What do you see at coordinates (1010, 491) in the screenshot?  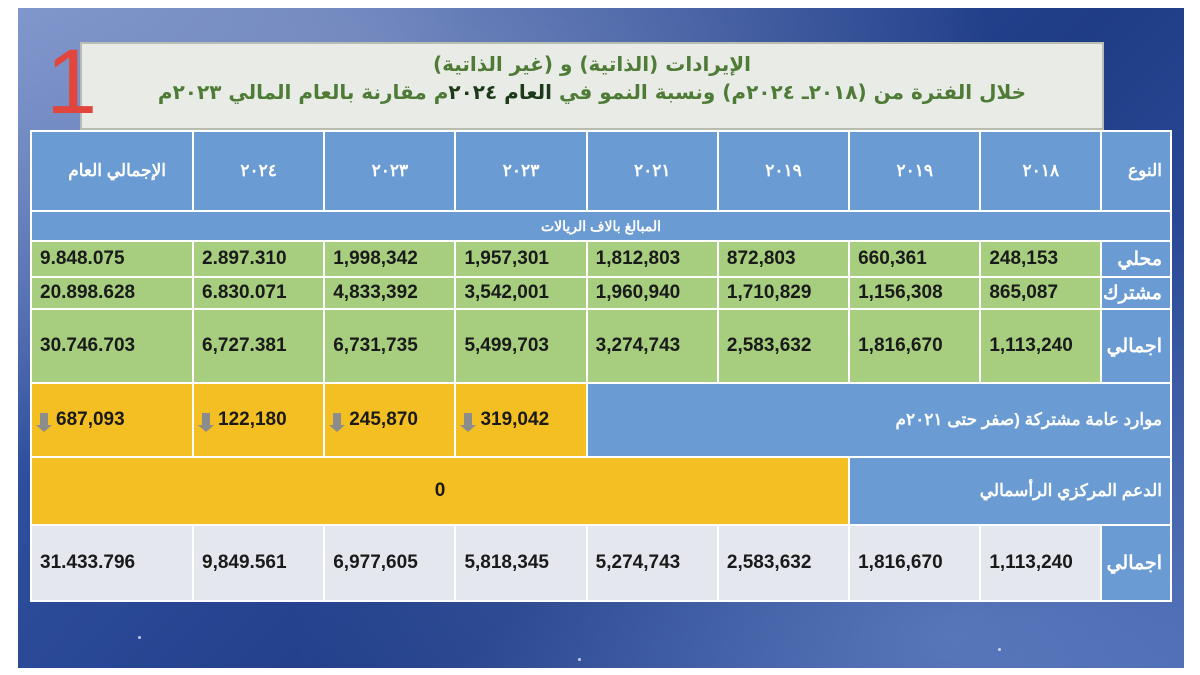 I see `row-label: الدعم المركزي الرأسمالي` at bounding box center [1010, 491].